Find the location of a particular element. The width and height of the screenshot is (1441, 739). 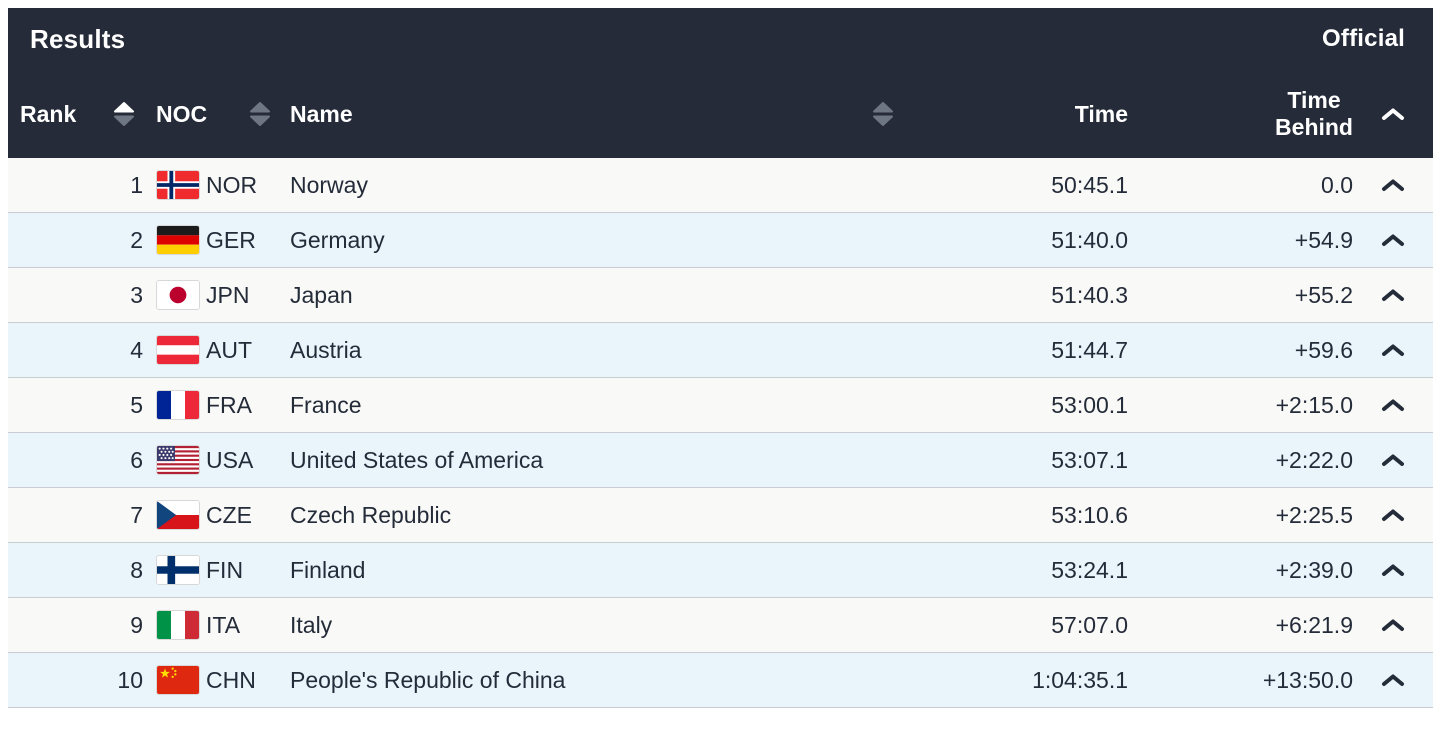

time-value: 53:00.1 is located at coordinates (1089, 404).